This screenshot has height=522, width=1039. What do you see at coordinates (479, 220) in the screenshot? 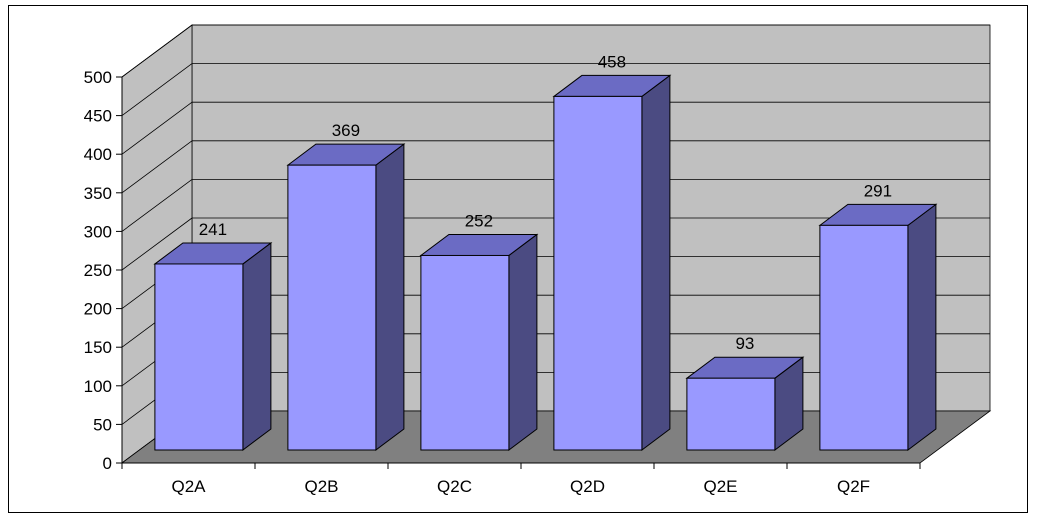
I see `data-label: 252` at bounding box center [479, 220].